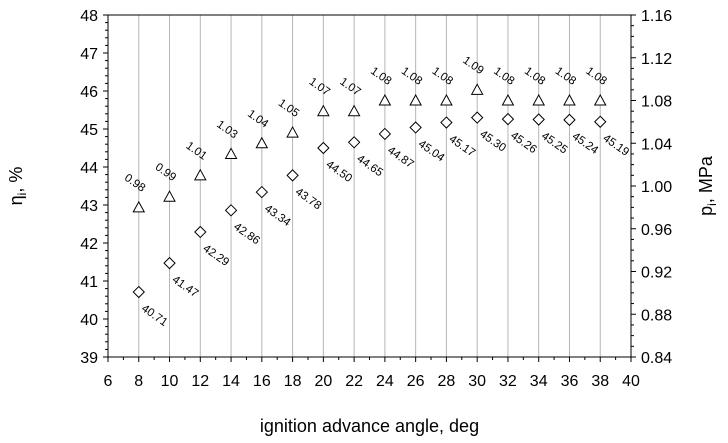 This screenshot has height=443, width=728. What do you see at coordinates (656, 187) in the screenshot?
I see `y-right-tick-label: 1.00` at bounding box center [656, 187].